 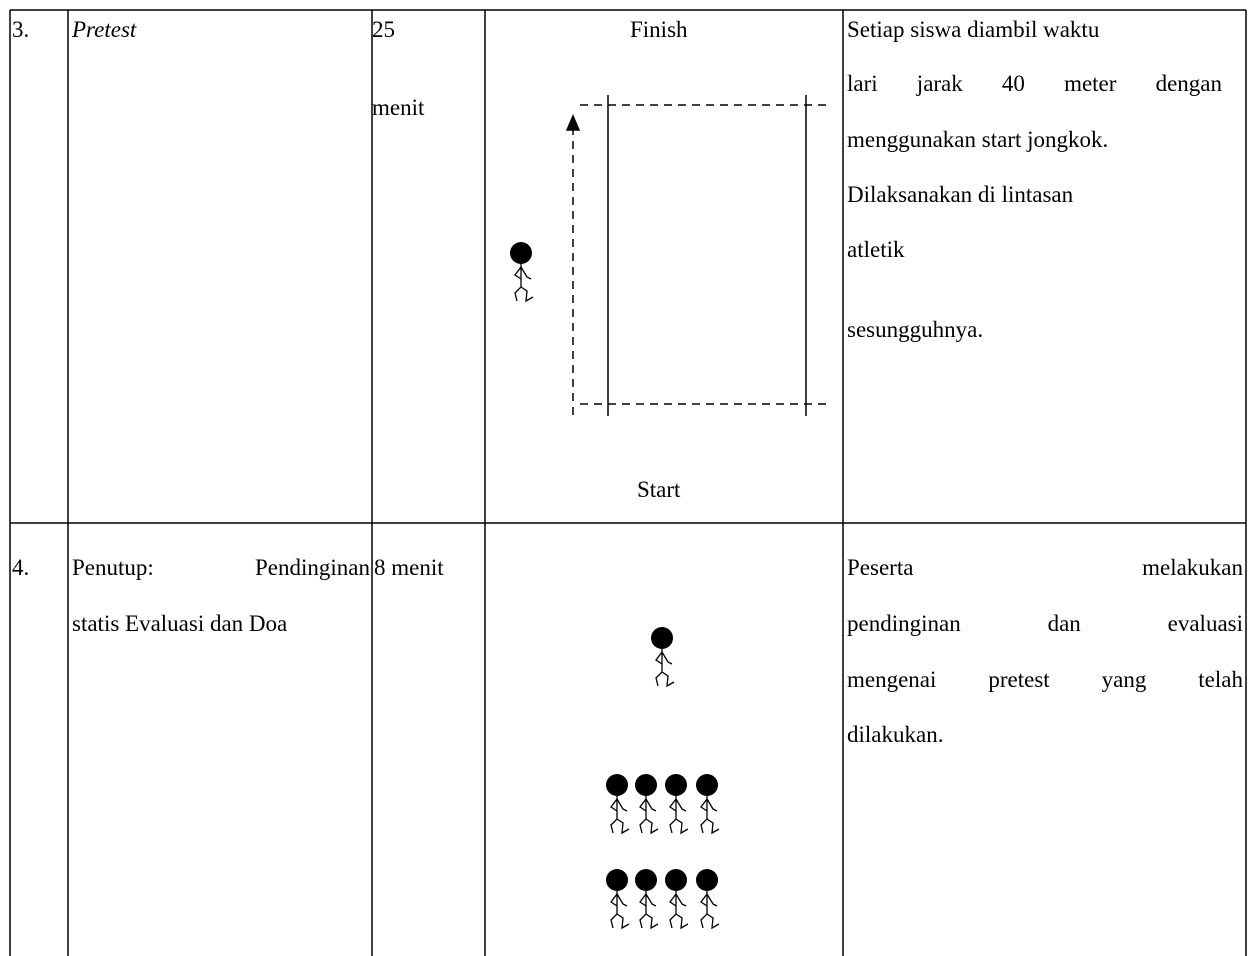 I want to click on duration: menit, so click(x=398, y=107).